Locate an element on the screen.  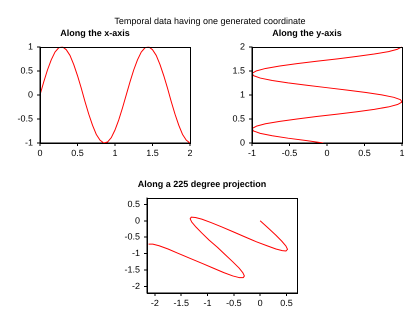
y-tick-label: 2 is located at coordinates (242, 46).